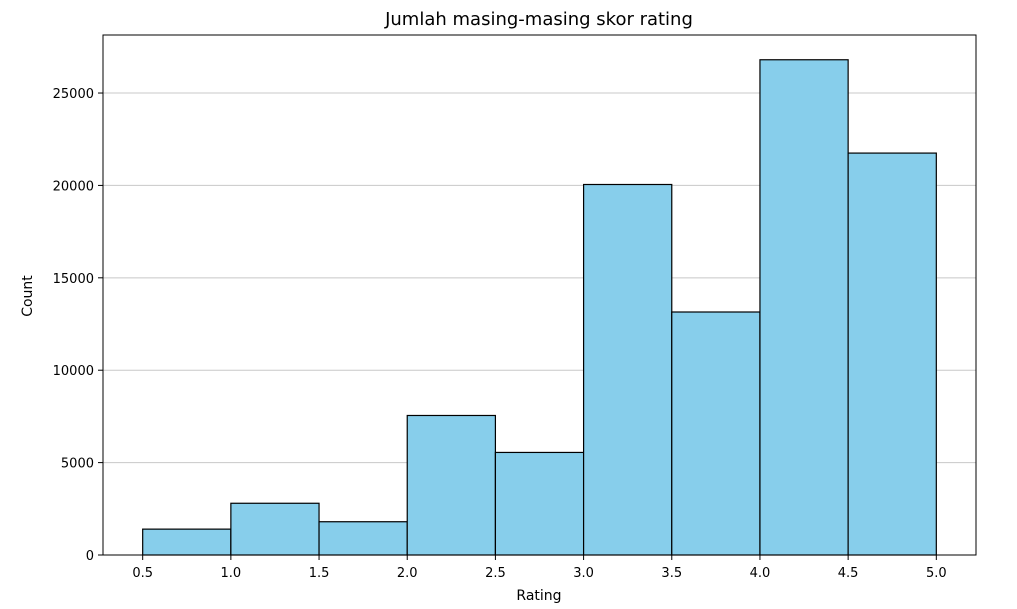  I want to click on x-tick-label: 4.5, so click(848, 573).